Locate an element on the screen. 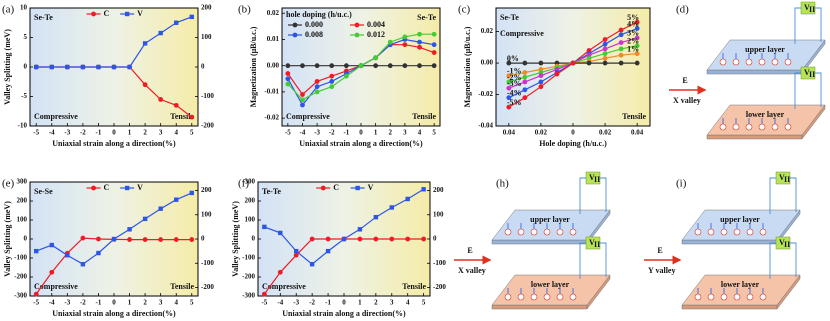 The width and height of the screenshot is (830, 321). x-tick-label: -3 is located at coordinates (317, 133).